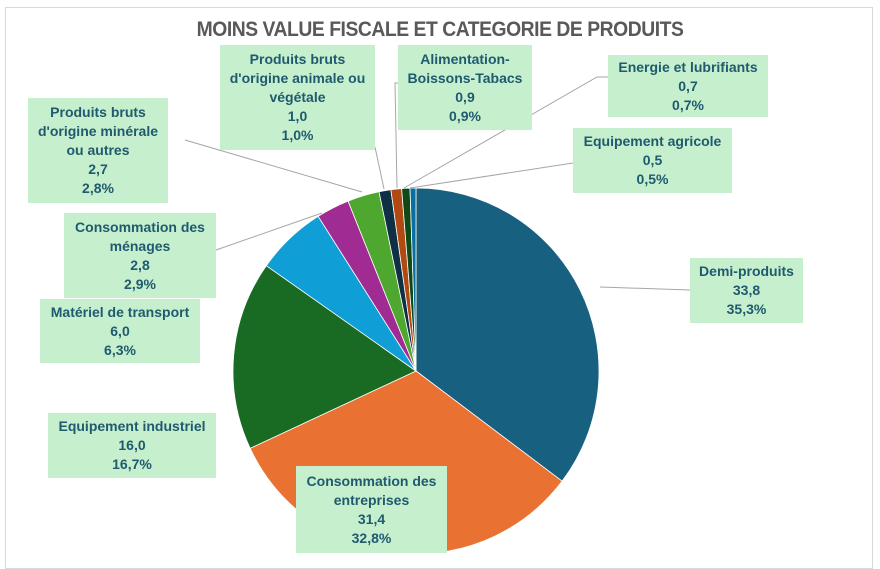 The height and width of the screenshot is (569, 880). I want to click on data-label-materiel-transport: Matériel de transport 6,0 6,3%, so click(120, 331).